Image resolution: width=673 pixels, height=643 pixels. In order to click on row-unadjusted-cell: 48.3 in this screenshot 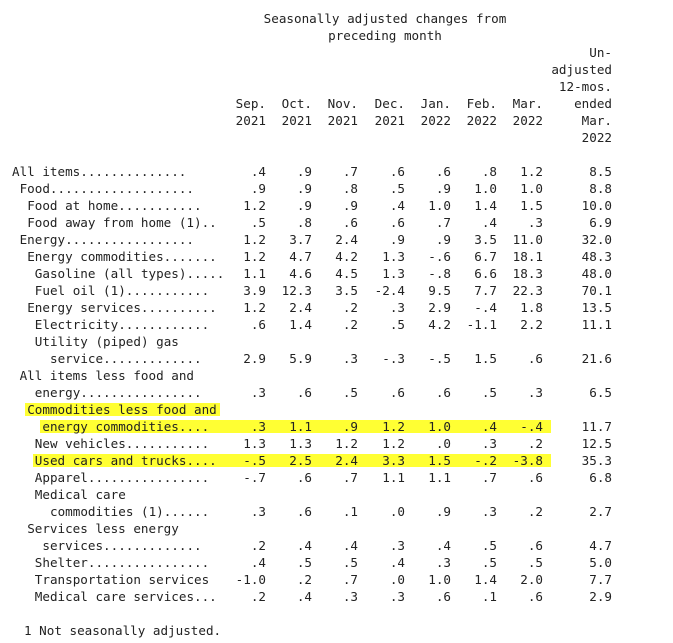, I will do `click(596, 256)`.